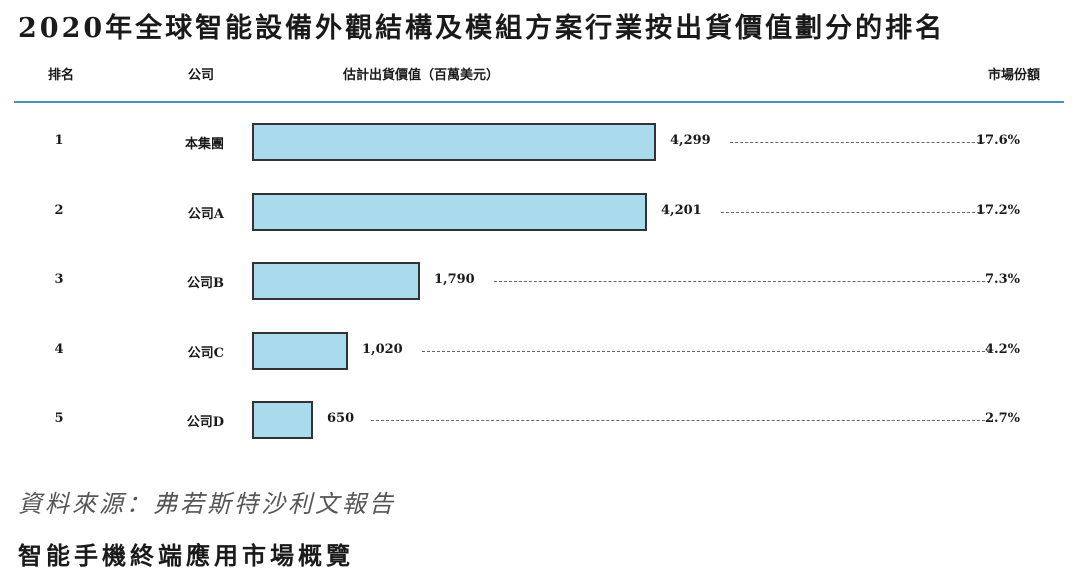 This screenshot has width=1080, height=574. What do you see at coordinates (205, 353) in the screenshot?
I see `company-label: 公司C` at bounding box center [205, 353].